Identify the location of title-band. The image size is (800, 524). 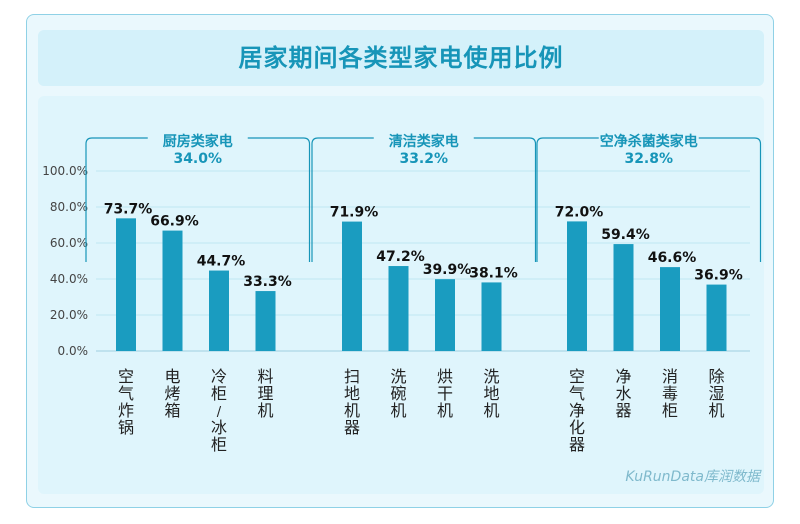
(401, 58).